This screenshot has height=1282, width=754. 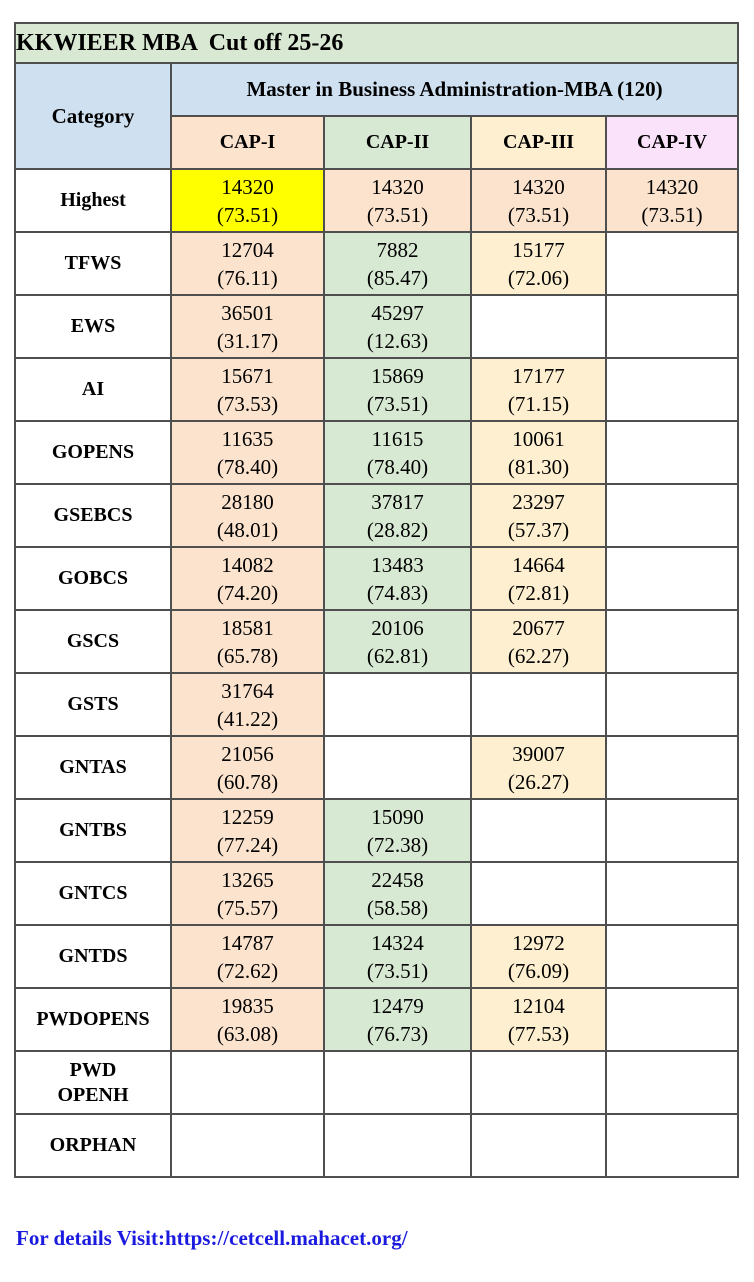 What do you see at coordinates (93, 1082) in the screenshot?
I see `category-cell: PWD OPENH` at bounding box center [93, 1082].